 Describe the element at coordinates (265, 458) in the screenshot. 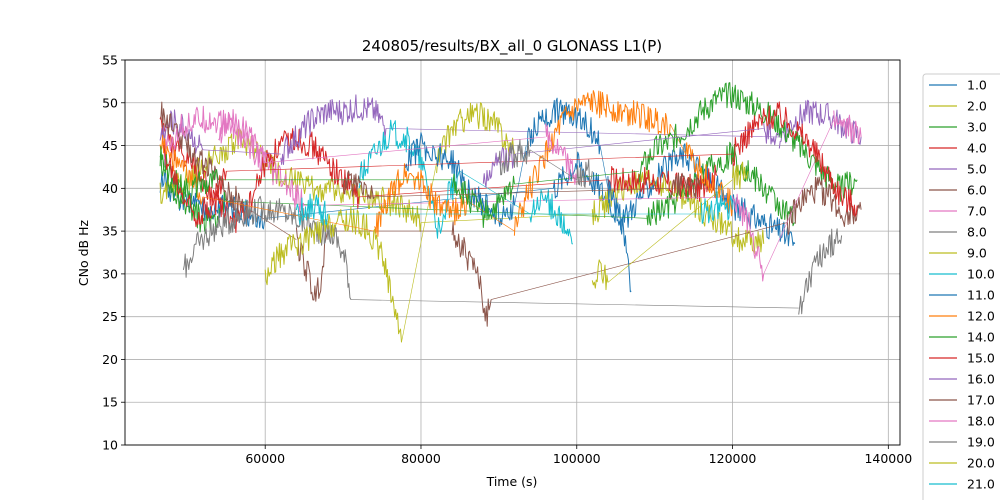

I see `x-tick-label: 60000` at that location.